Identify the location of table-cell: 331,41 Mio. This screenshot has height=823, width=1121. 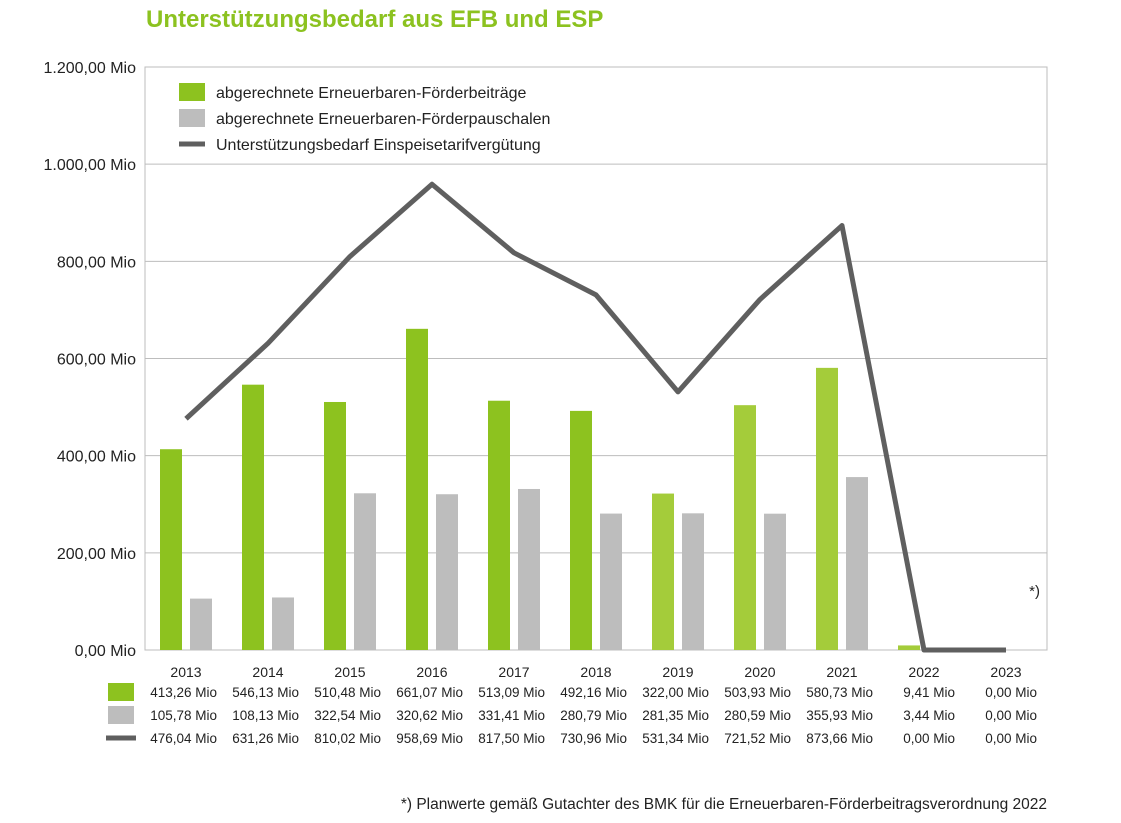
(511, 715).